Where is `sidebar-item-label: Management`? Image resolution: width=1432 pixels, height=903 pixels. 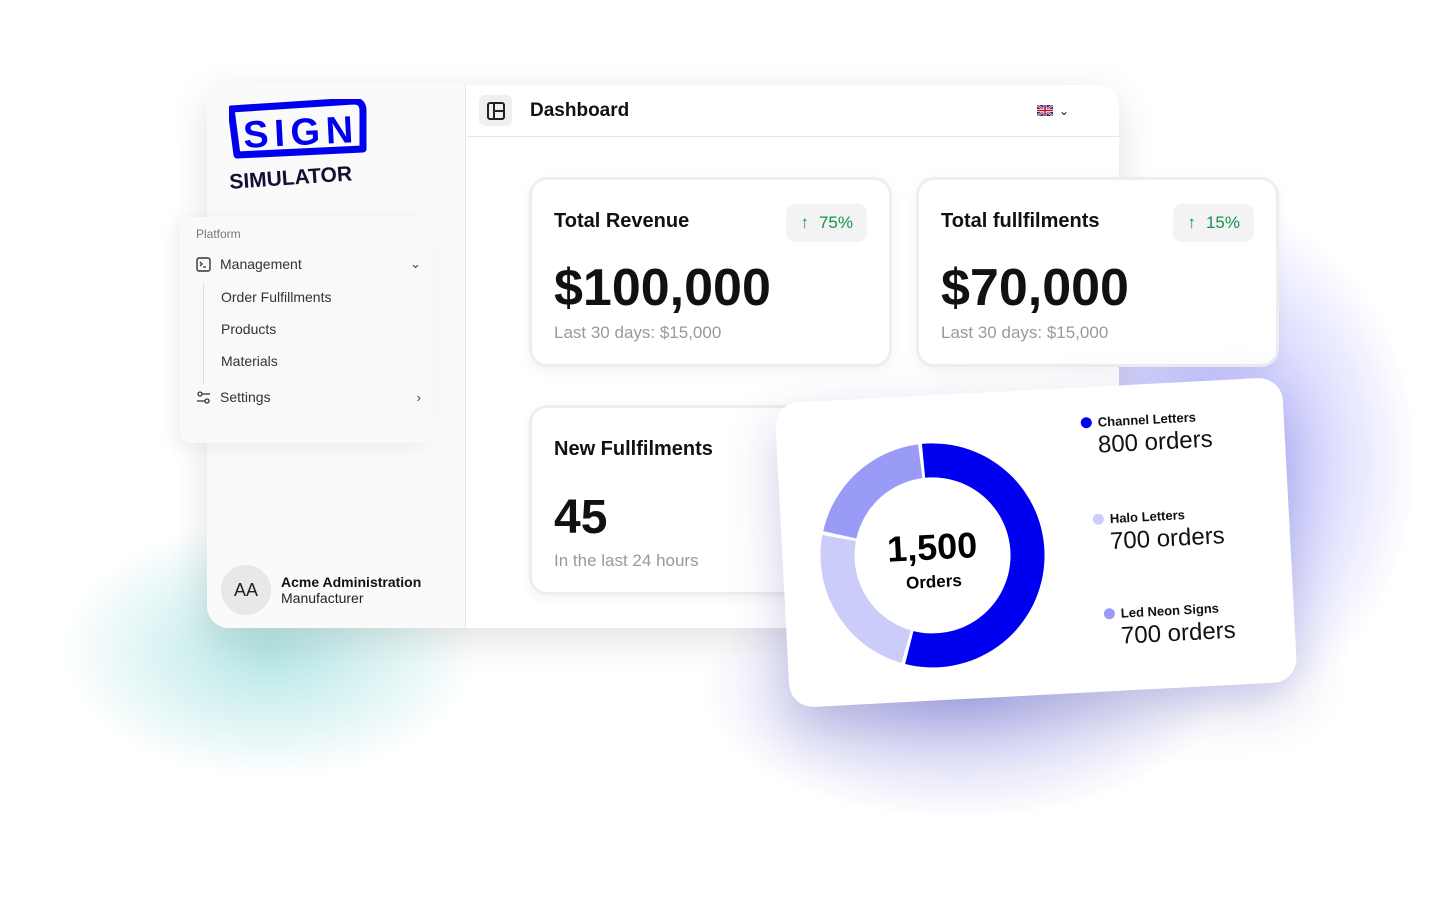 sidebar-item-label: Management is located at coordinates (261, 264).